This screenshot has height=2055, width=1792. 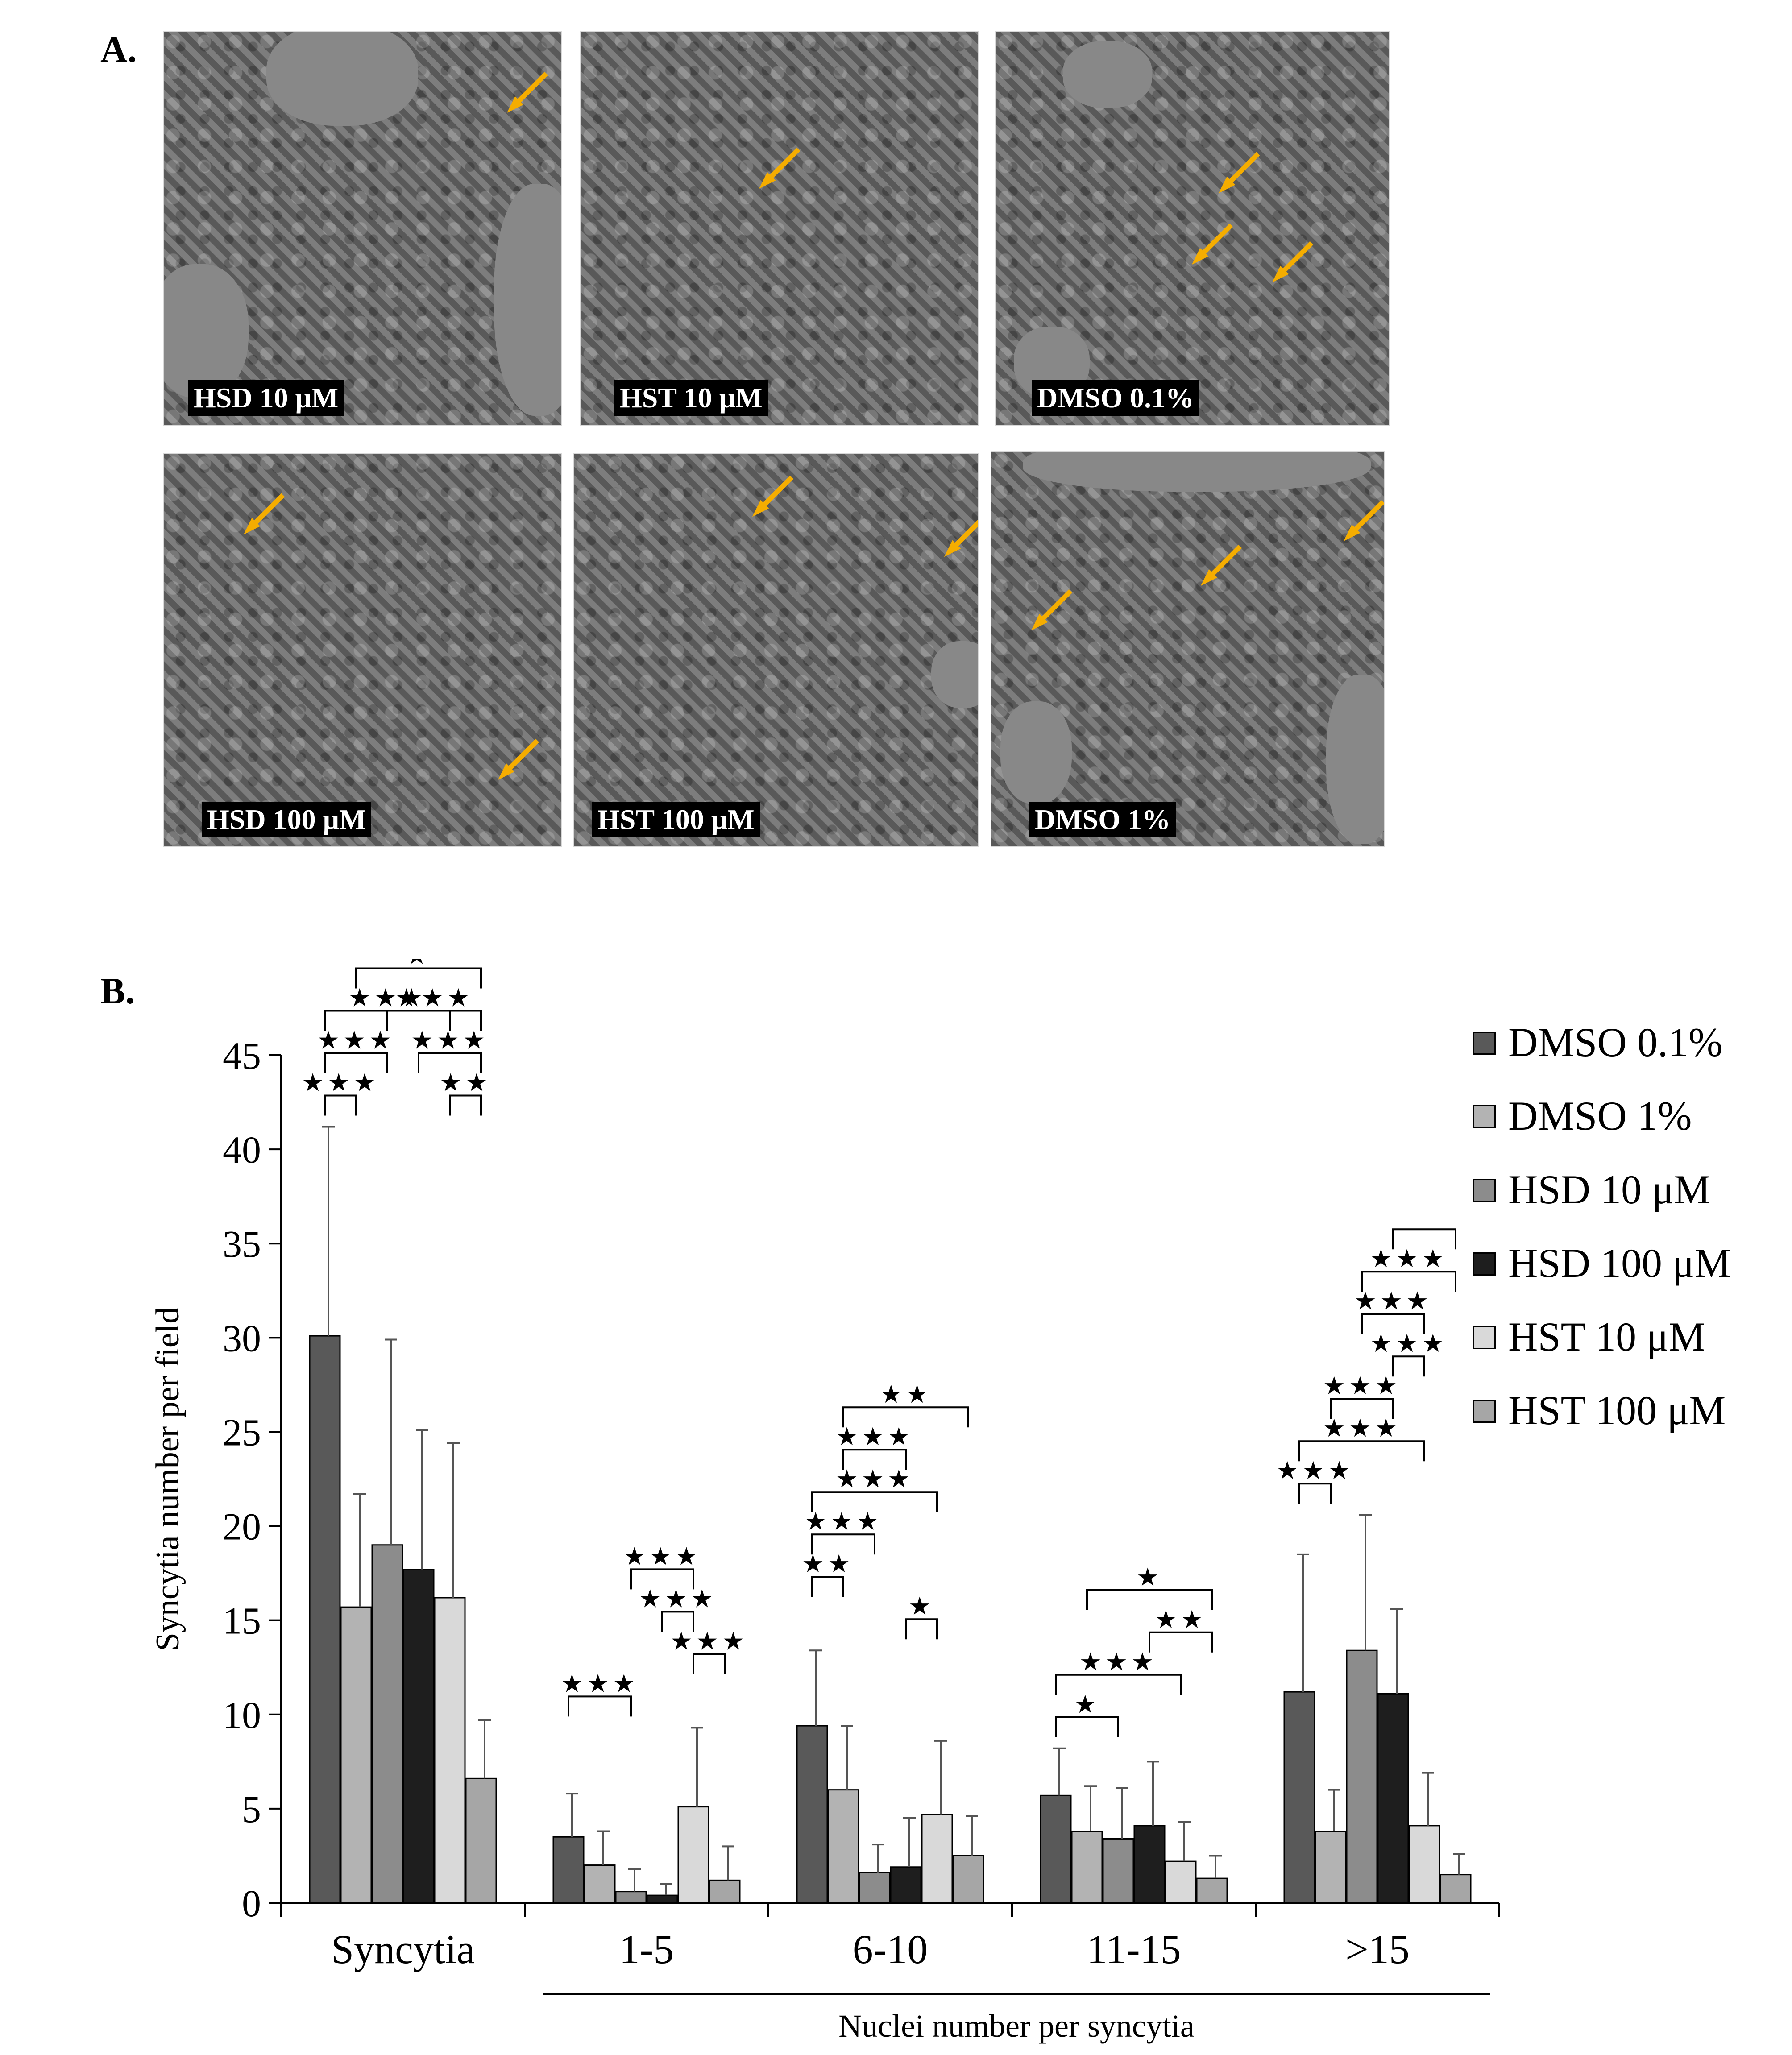 I want to click on y-tick-label: 40, so click(x=242, y=1149).